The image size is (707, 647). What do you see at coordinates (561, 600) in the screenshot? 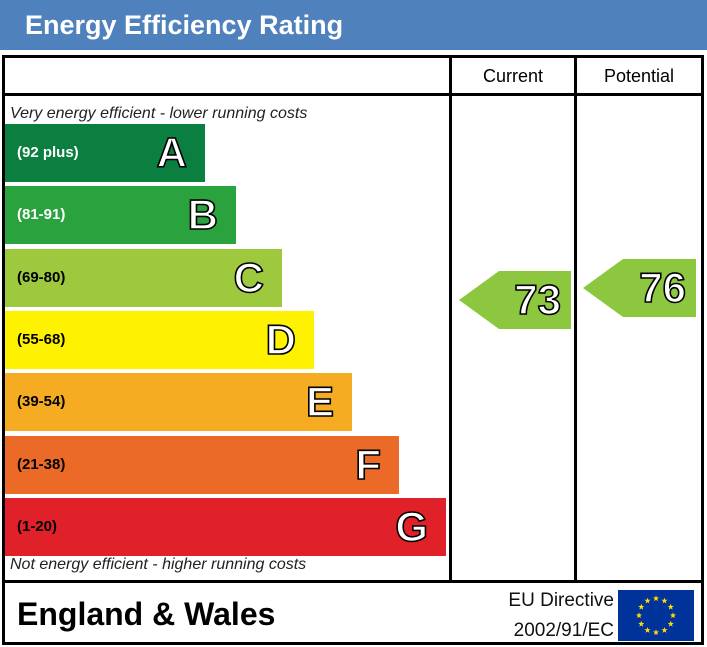
I see `directive-line-1: EU Directive` at bounding box center [561, 600].